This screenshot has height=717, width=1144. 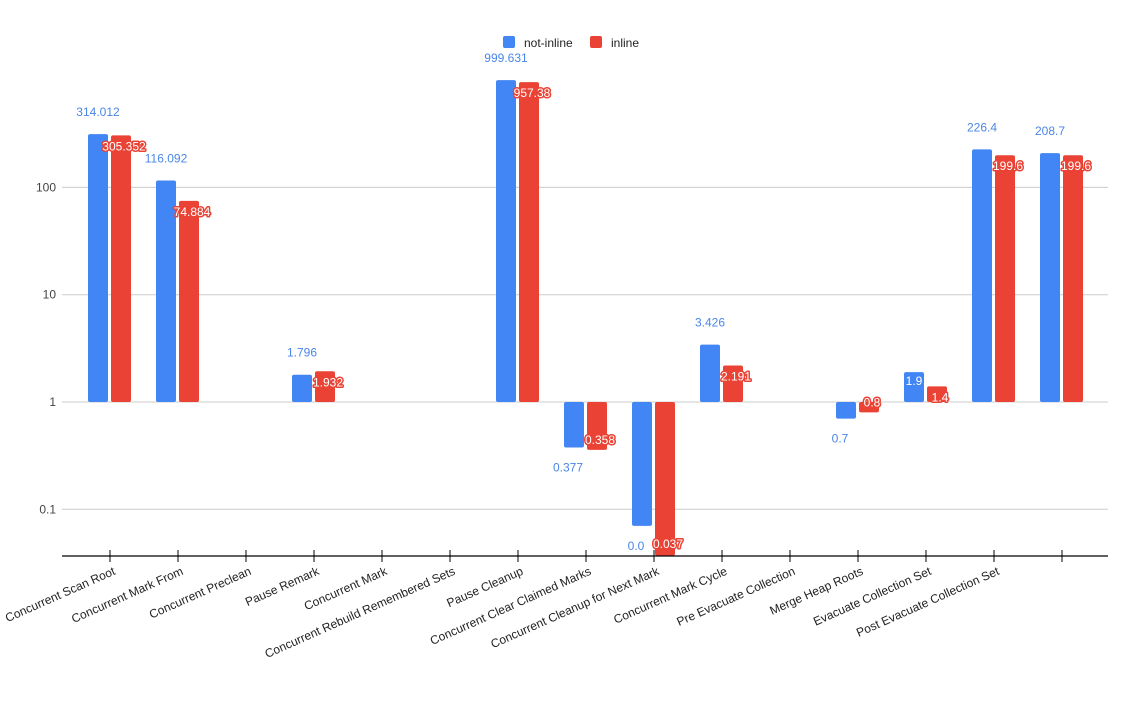 What do you see at coordinates (600, 440) in the screenshot?
I see `data-label-inline: 0.358` at bounding box center [600, 440].